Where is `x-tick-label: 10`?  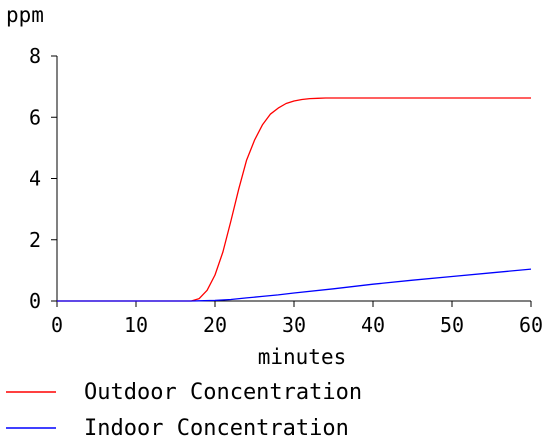
x-tick-label: 10 is located at coordinates (136, 325).